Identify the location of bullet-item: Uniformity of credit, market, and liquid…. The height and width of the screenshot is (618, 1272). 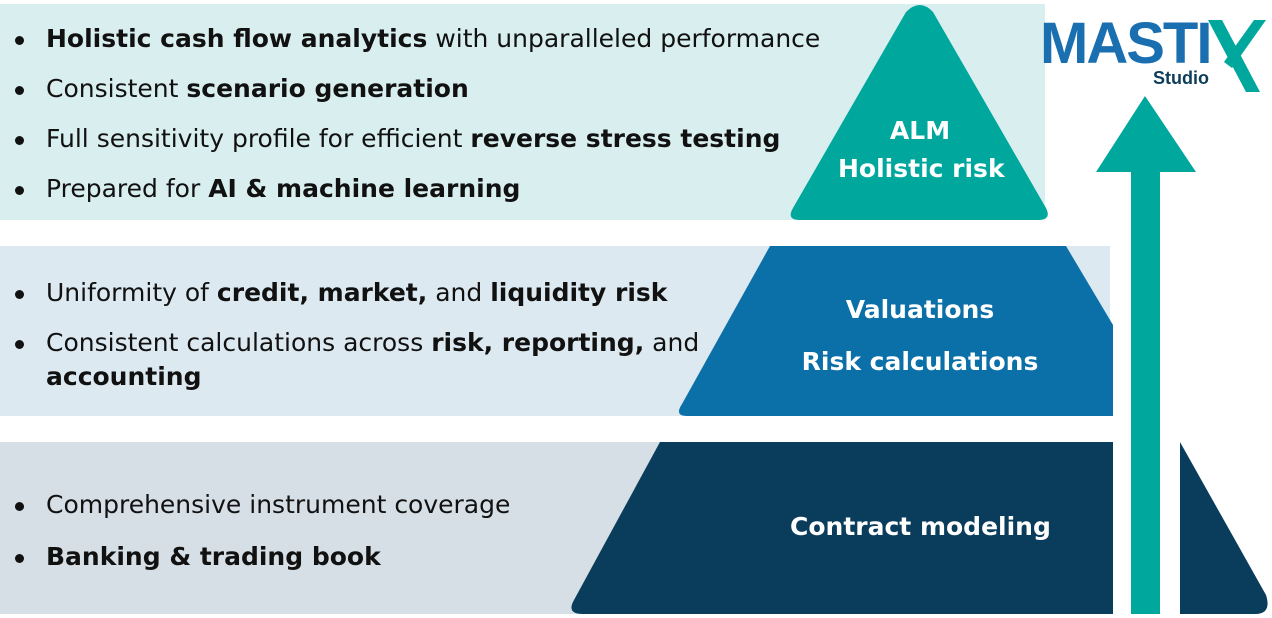
(373, 293).